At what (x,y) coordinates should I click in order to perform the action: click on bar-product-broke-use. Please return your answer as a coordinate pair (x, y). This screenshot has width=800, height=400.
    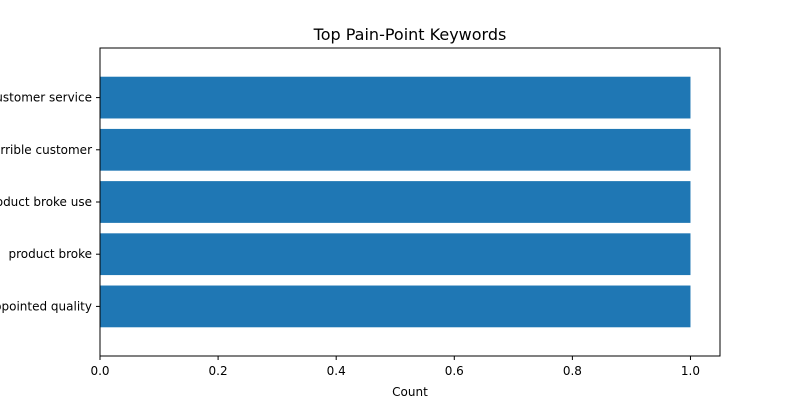
    Looking at the image, I should click on (395, 202).